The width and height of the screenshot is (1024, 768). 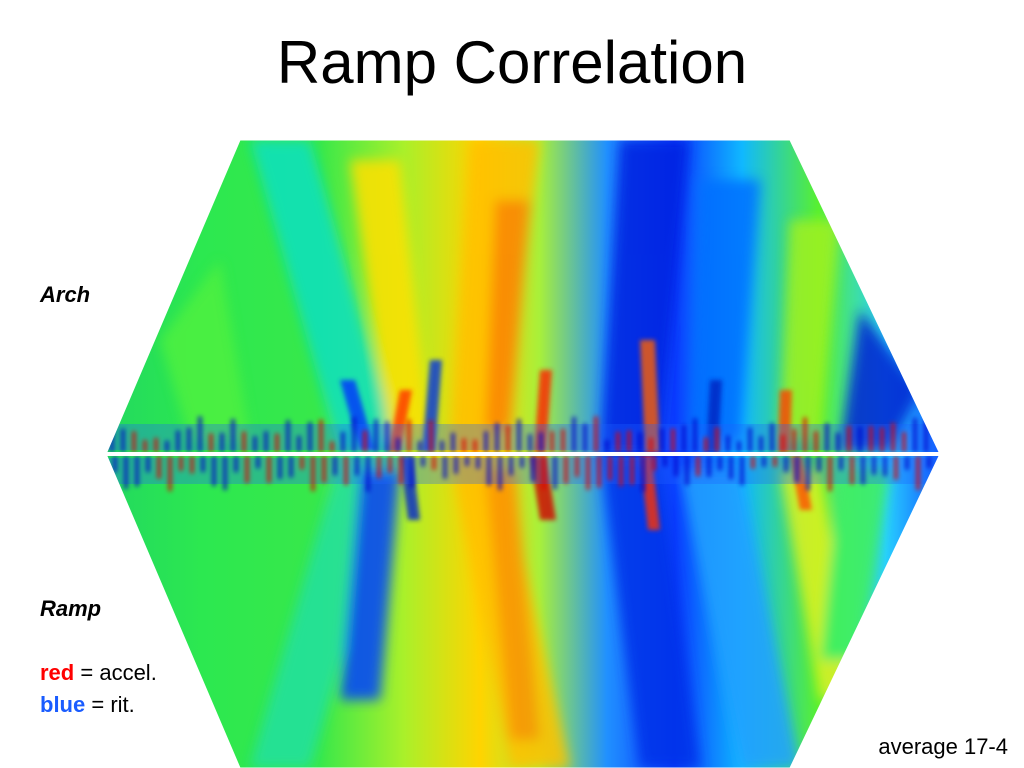 What do you see at coordinates (57, 672) in the screenshot?
I see `legend-red-key: red` at bounding box center [57, 672].